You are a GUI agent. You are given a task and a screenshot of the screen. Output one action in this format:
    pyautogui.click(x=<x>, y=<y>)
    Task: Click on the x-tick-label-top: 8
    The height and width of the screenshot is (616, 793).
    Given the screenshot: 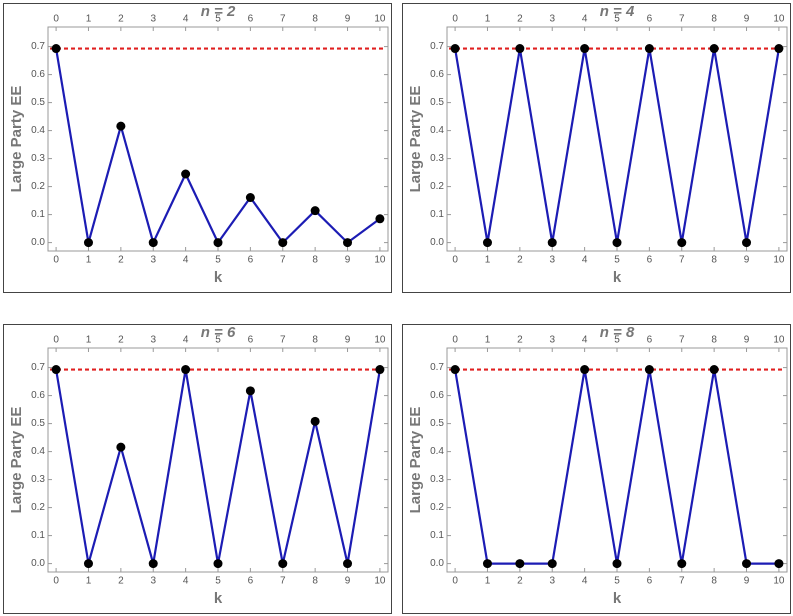 What is the action you would take?
    pyautogui.click(x=714, y=19)
    